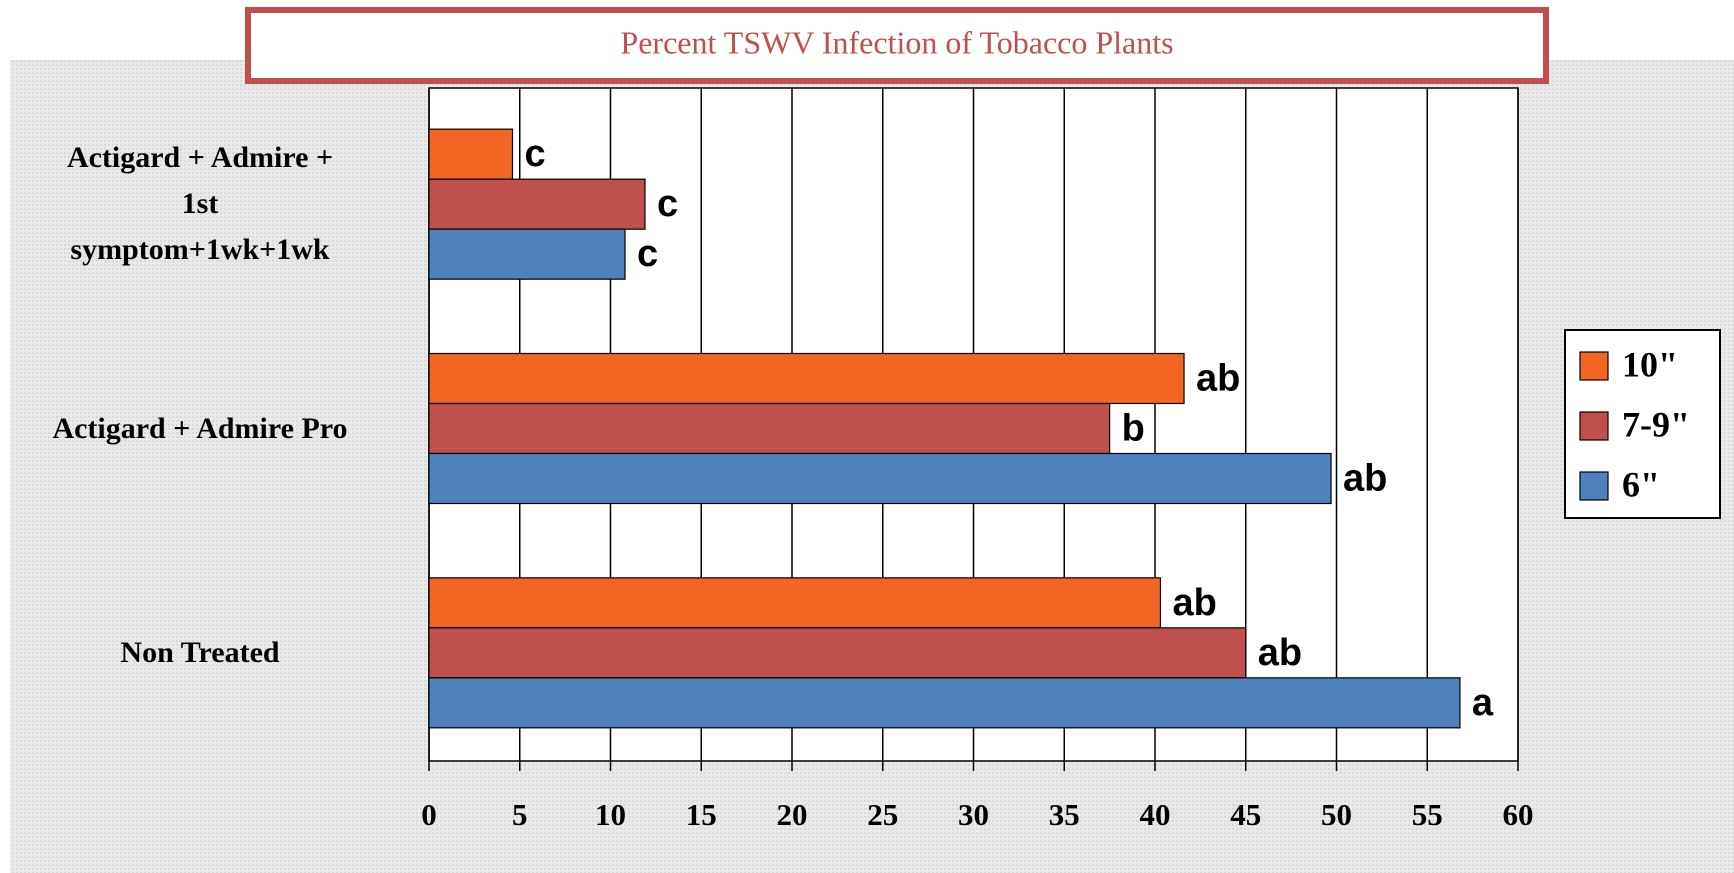  What do you see at coordinates (896, 42) in the screenshot?
I see `chart-title: Percent TSWV Infection of Tobacco Plants` at bounding box center [896, 42].